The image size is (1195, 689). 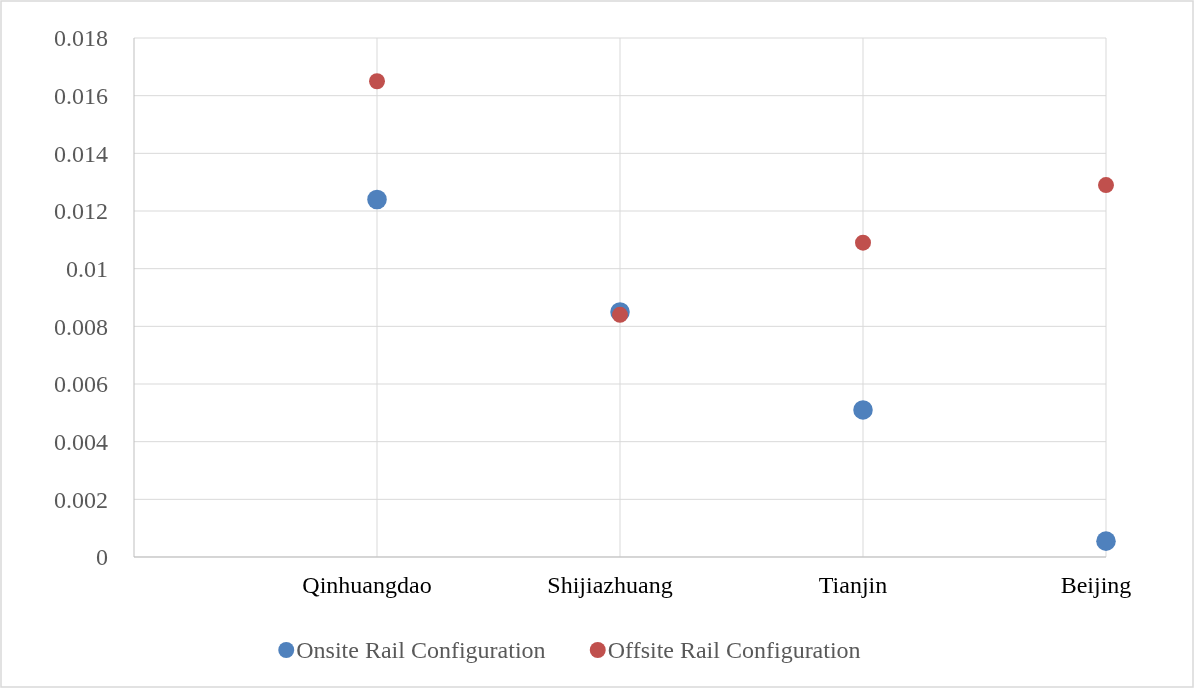 I want to click on x-tick-label: Beijing, so click(x=1096, y=585).